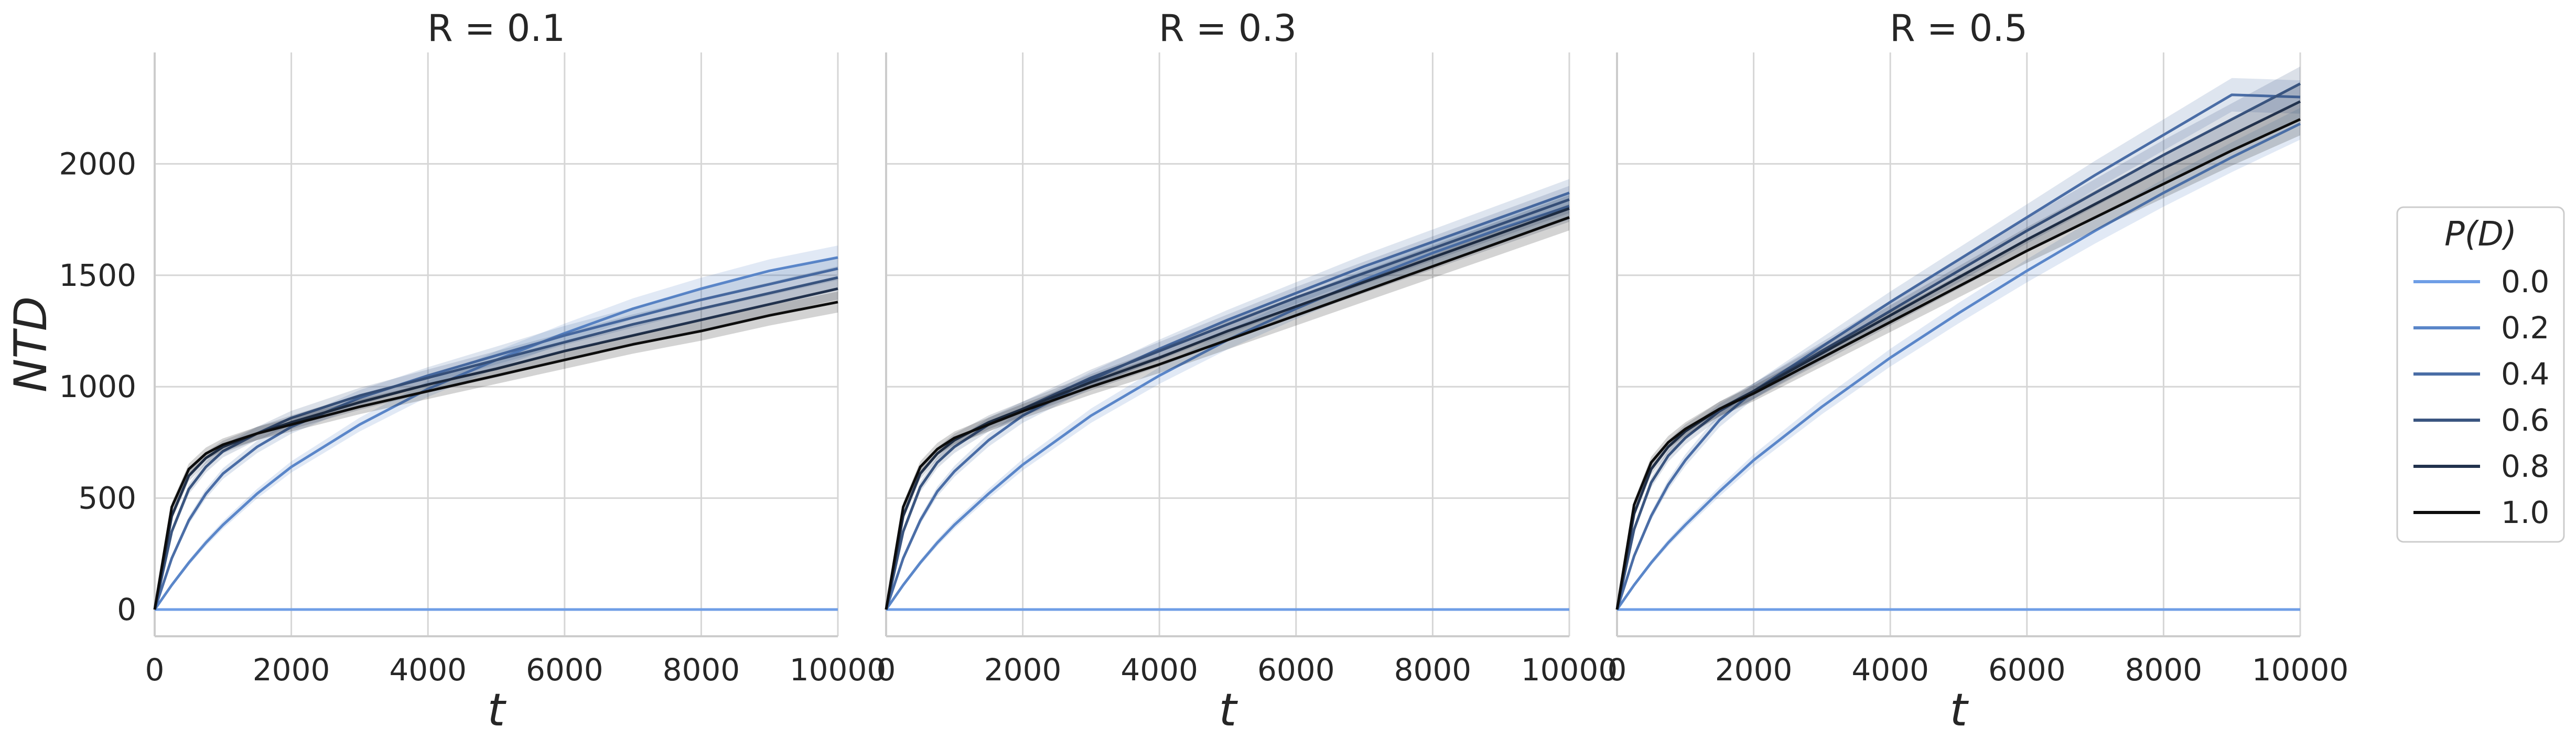  I want to click on y-tick-label: 2000, so click(97, 163).